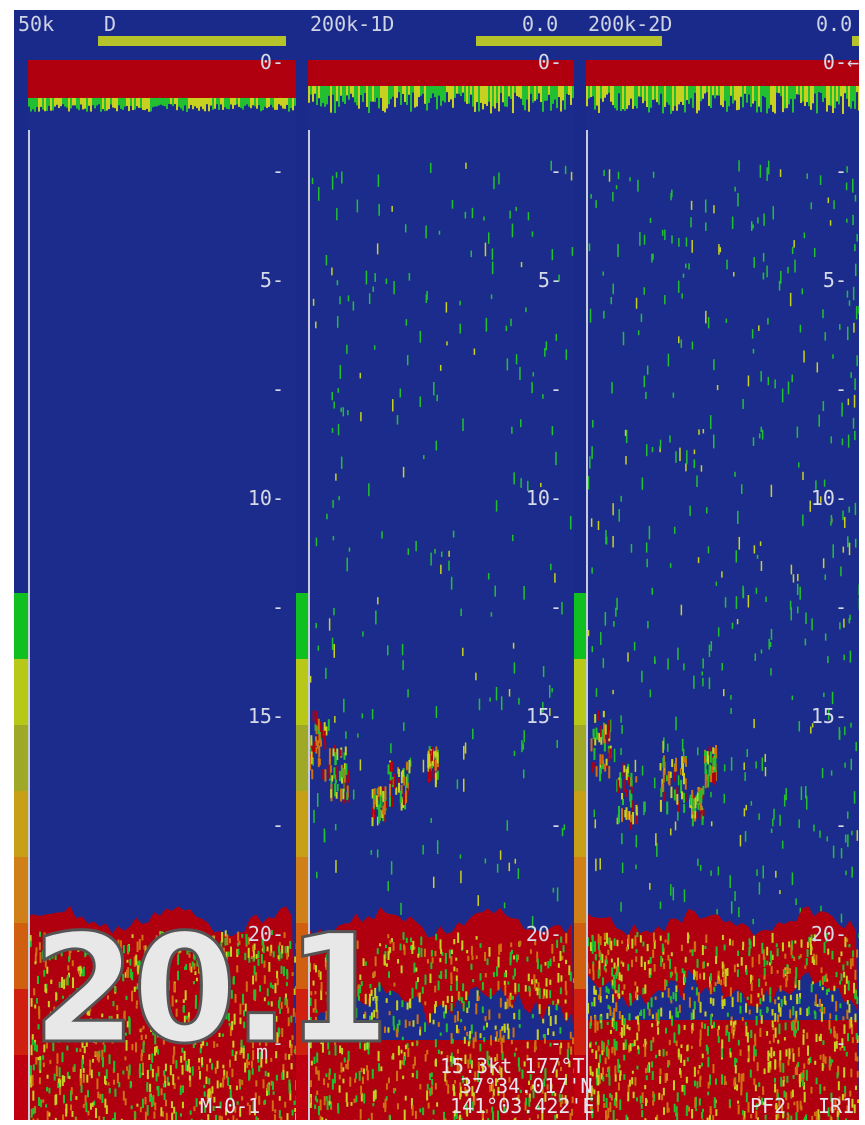 The width and height of the screenshot is (865, 1125). I want to click on longitude-readout: 141°03.422'E, so click(522, 1106).